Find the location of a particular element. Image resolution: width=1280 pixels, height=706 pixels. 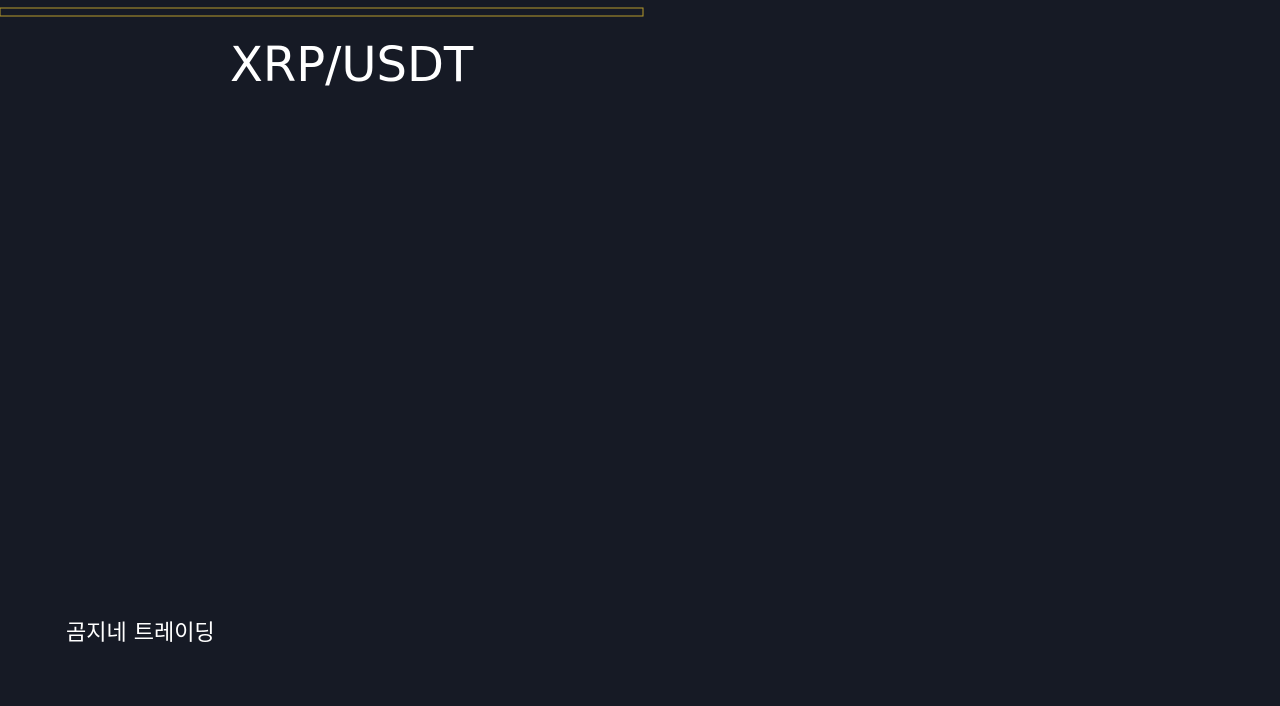

zone-box is located at coordinates (322, 12).